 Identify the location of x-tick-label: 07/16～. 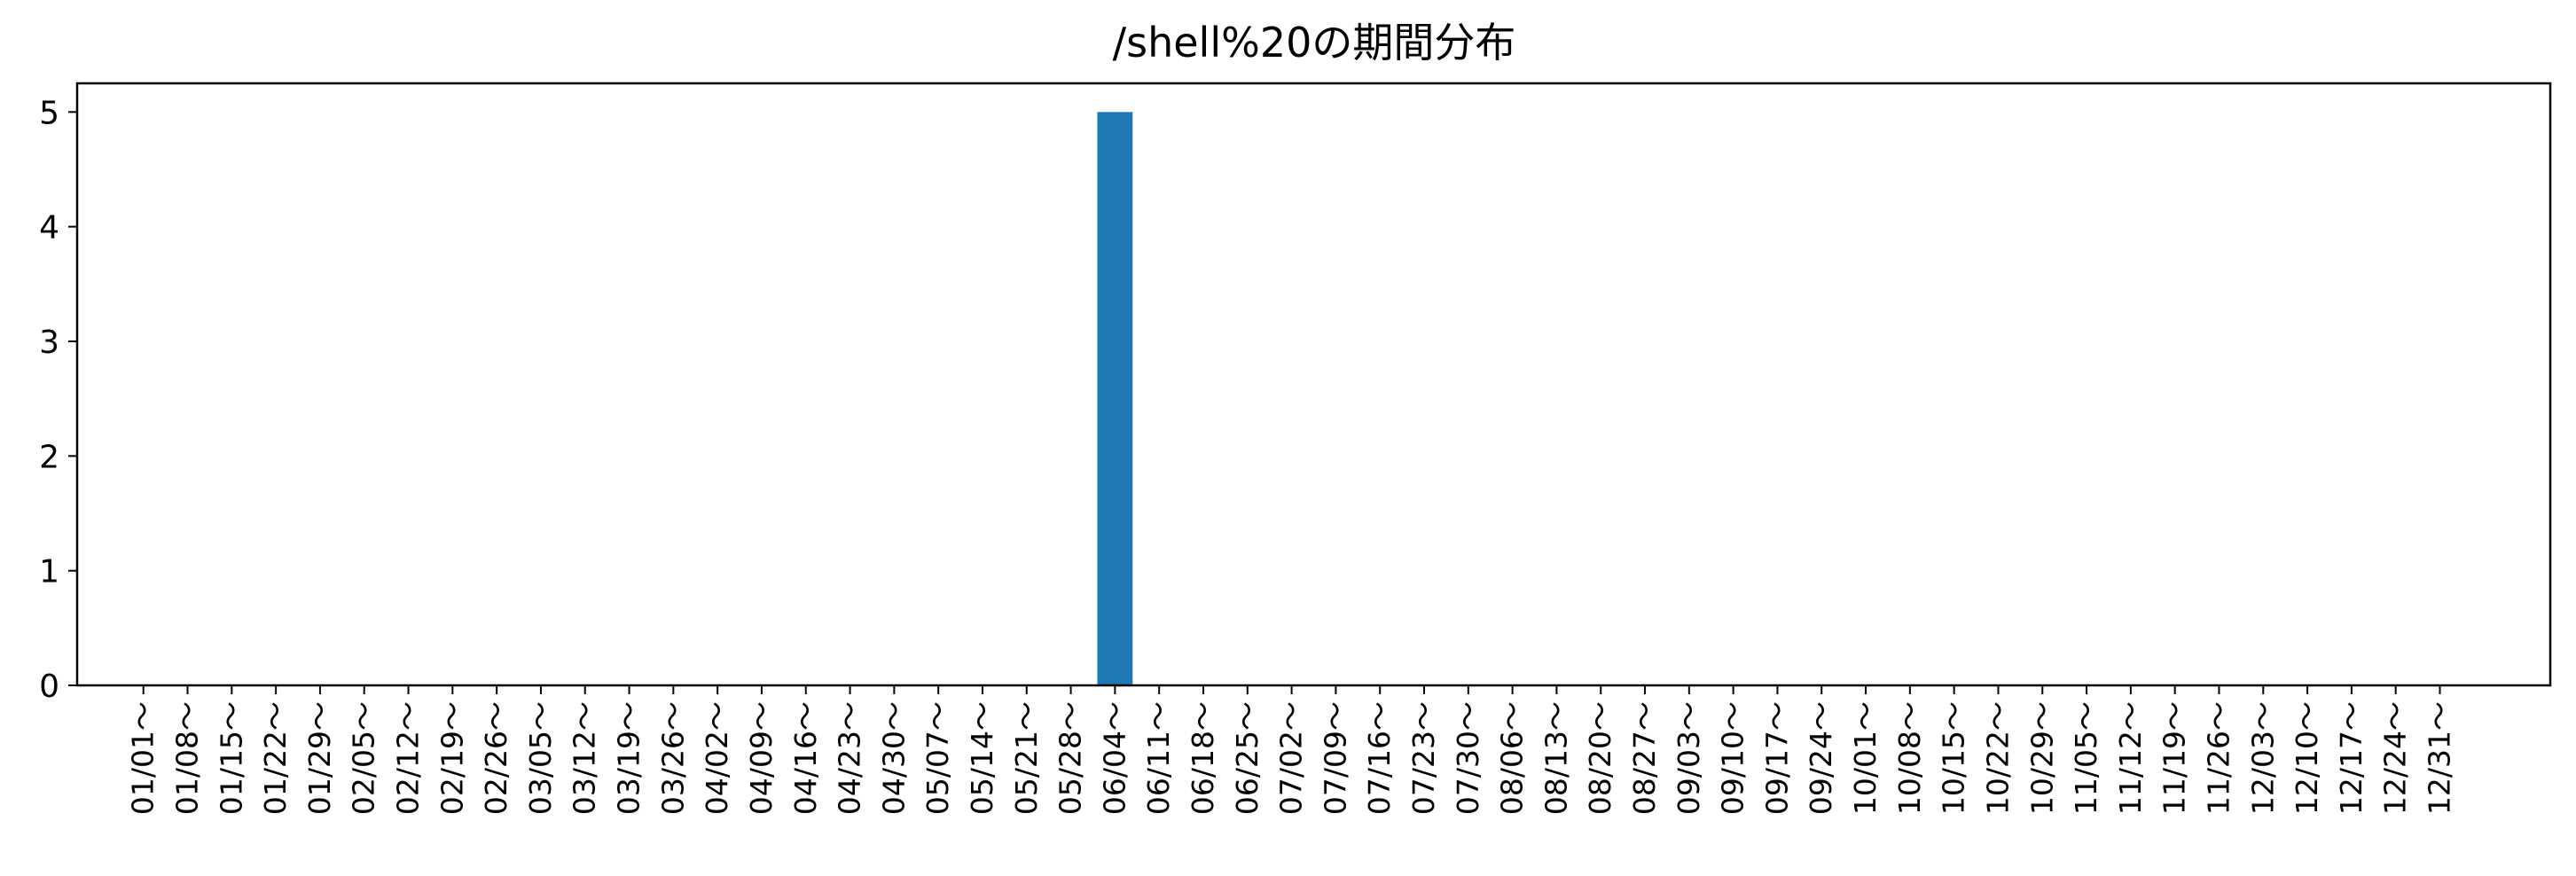
(1379, 758).